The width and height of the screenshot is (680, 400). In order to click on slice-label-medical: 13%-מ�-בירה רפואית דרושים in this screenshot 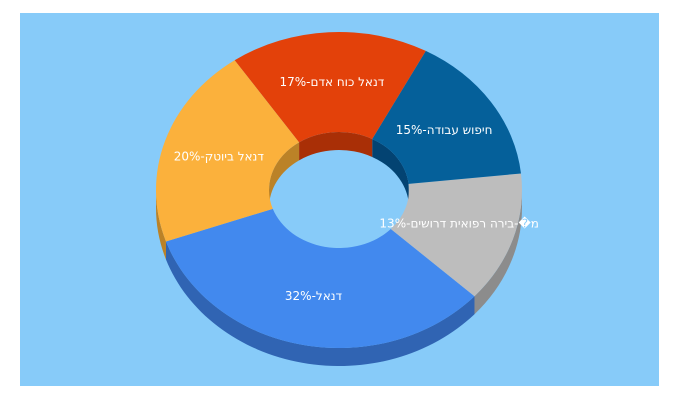, I will do `click(459, 224)`.